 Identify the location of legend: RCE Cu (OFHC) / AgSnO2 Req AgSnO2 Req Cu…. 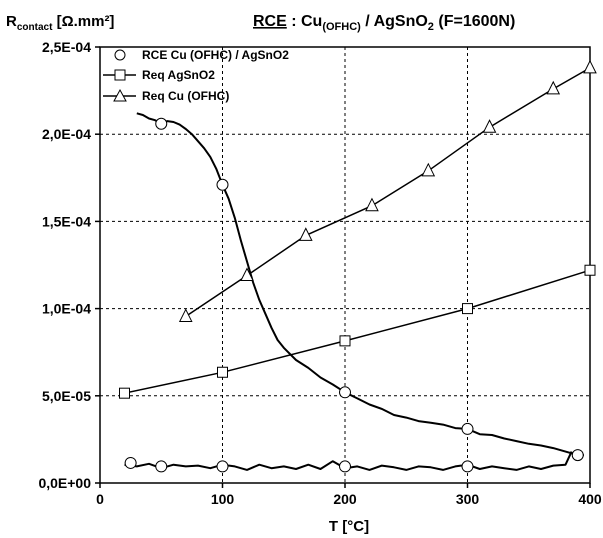
(196, 75).